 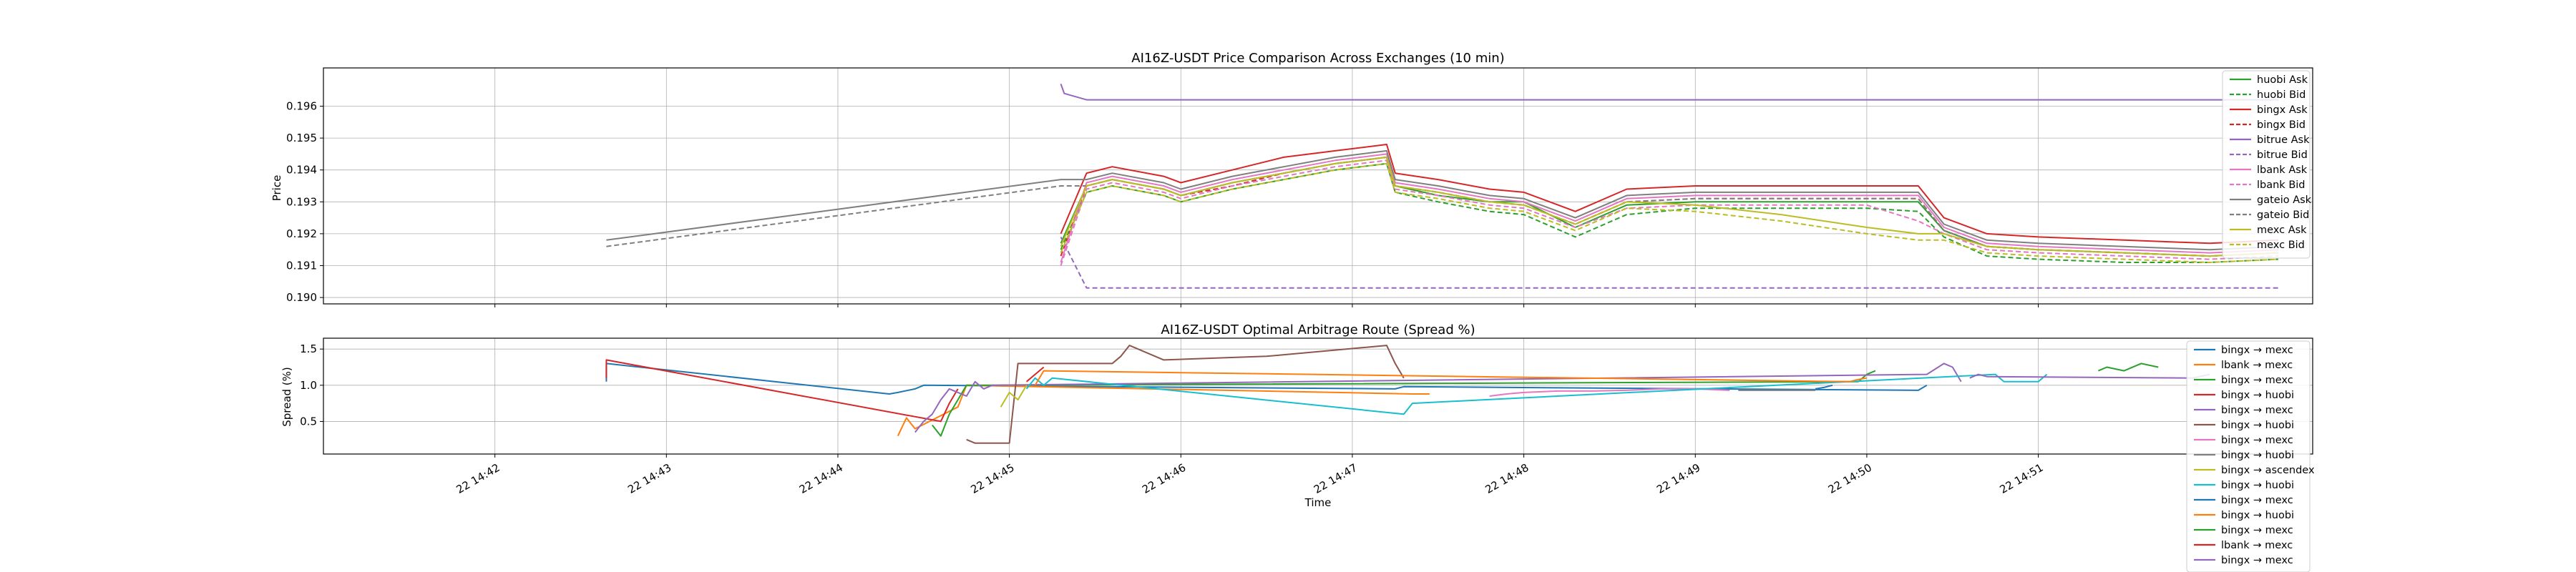 What do you see at coordinates (1318, 502) in the screenshot?
I see `x-axis-label: Time` at bounding box center [1318, 502].